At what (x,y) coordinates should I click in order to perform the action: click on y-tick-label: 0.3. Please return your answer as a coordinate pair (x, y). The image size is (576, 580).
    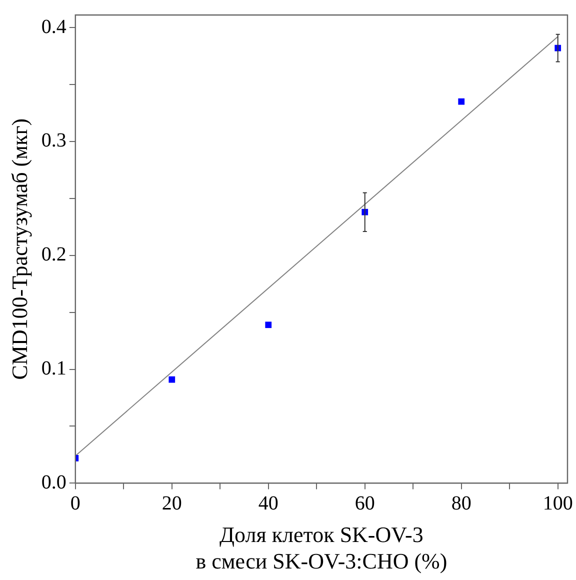
    Looking at the image, I should click on (53, 141).